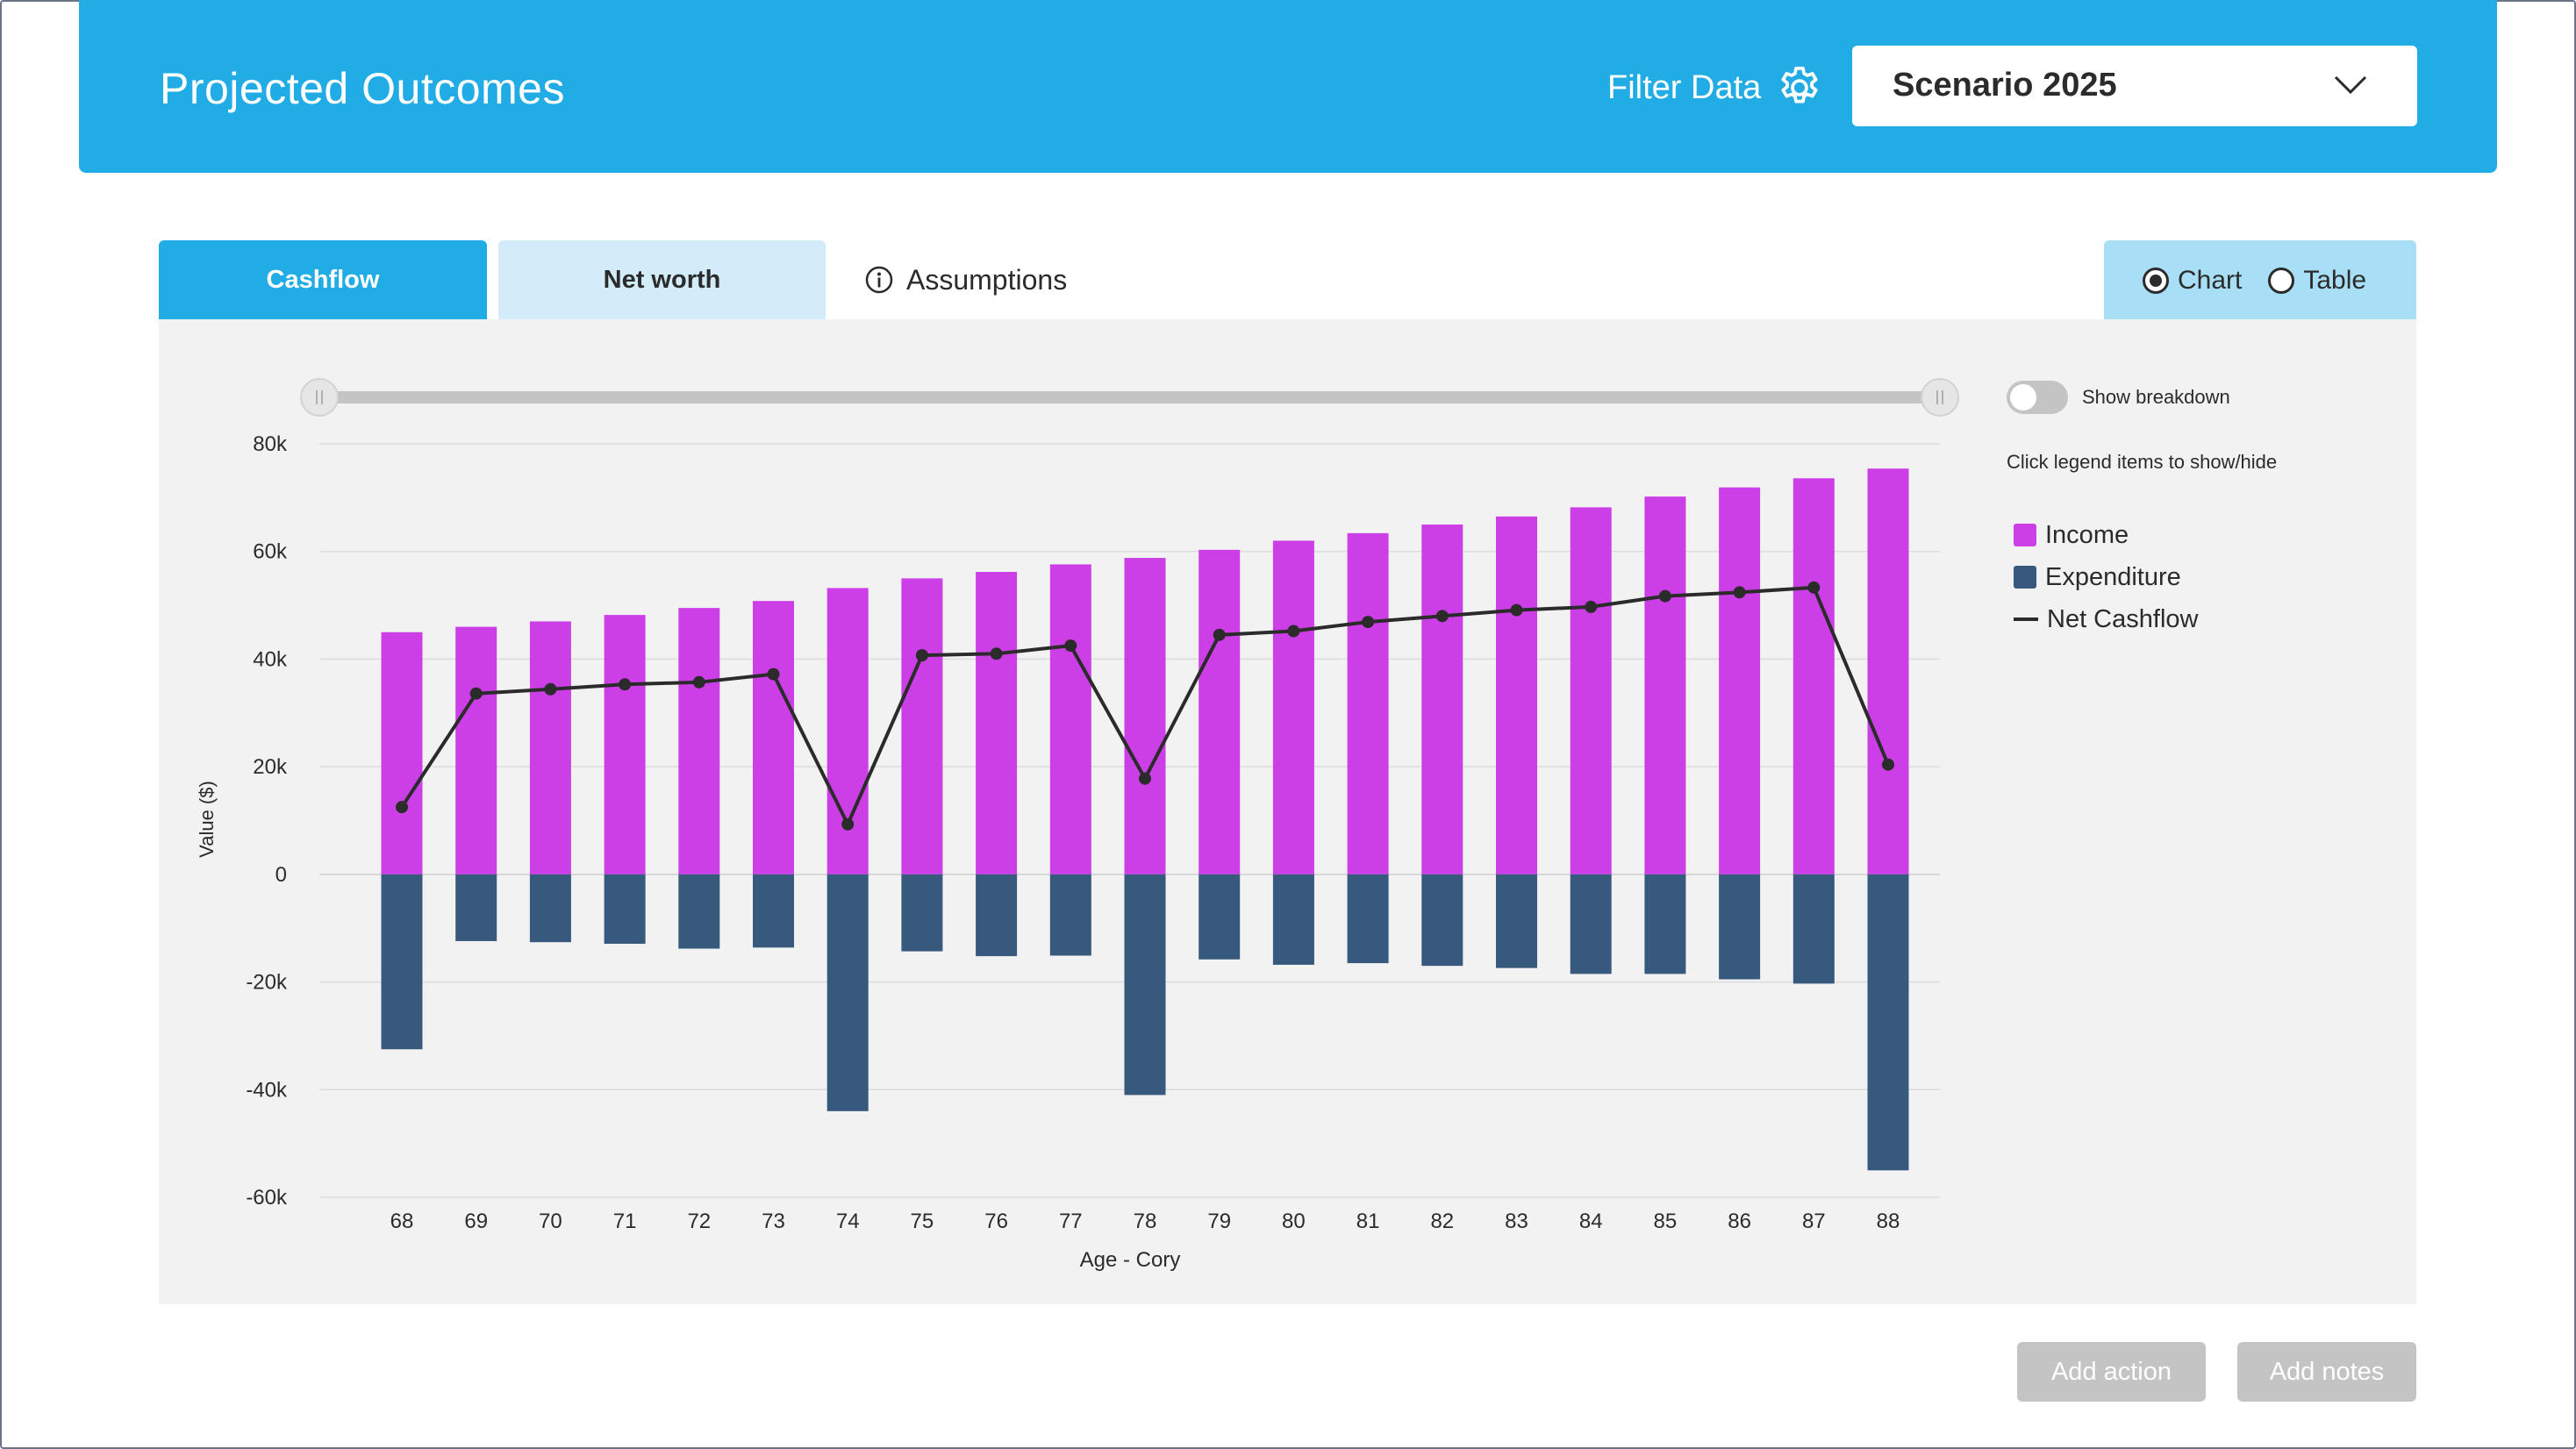  What do you see at coordinates (267, 1198) in the screenshot?
I see `y-tick-label: -60k` at bounding box center [267, 1198].